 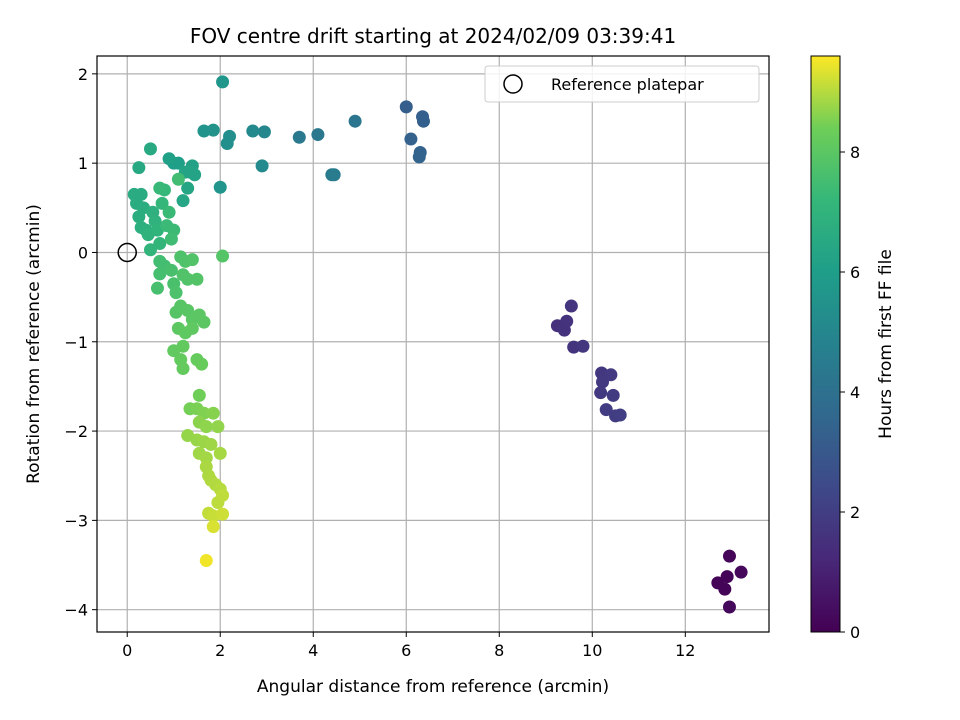 What do you see at coordinates (499, 650) in the screenshot?
I see `x-tick-label: 8` at bounding box center [499, 650].